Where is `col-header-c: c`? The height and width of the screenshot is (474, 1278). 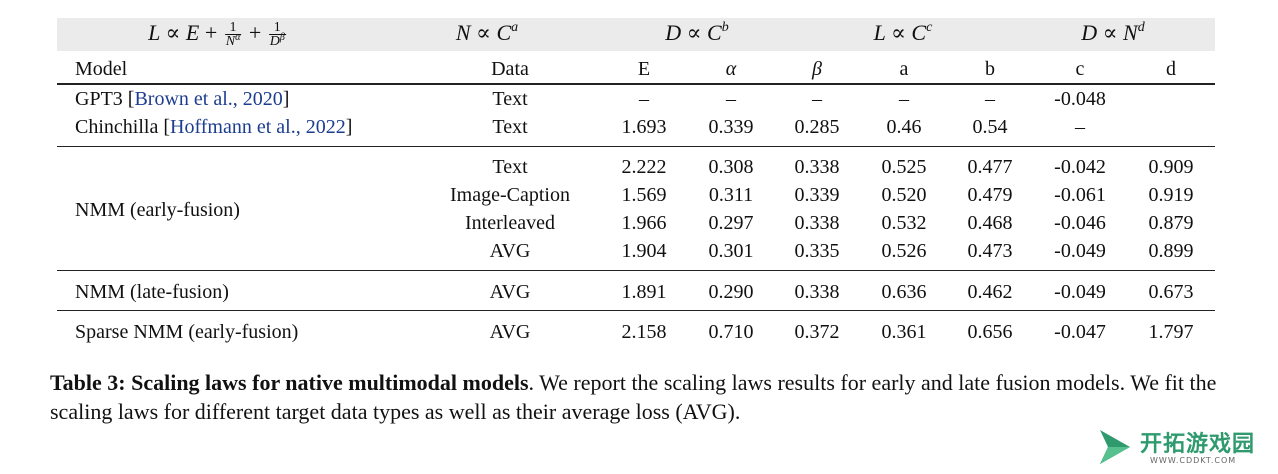 col-header-c: c is located at coordinates (1080, 69).